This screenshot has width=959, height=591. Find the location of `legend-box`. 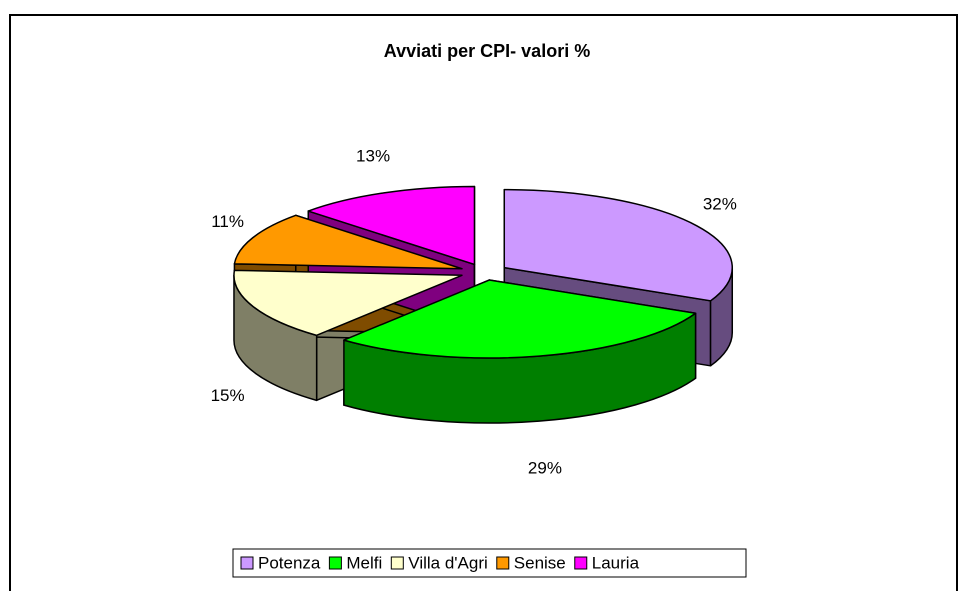

legend-box is located at coordinates (489, 563).